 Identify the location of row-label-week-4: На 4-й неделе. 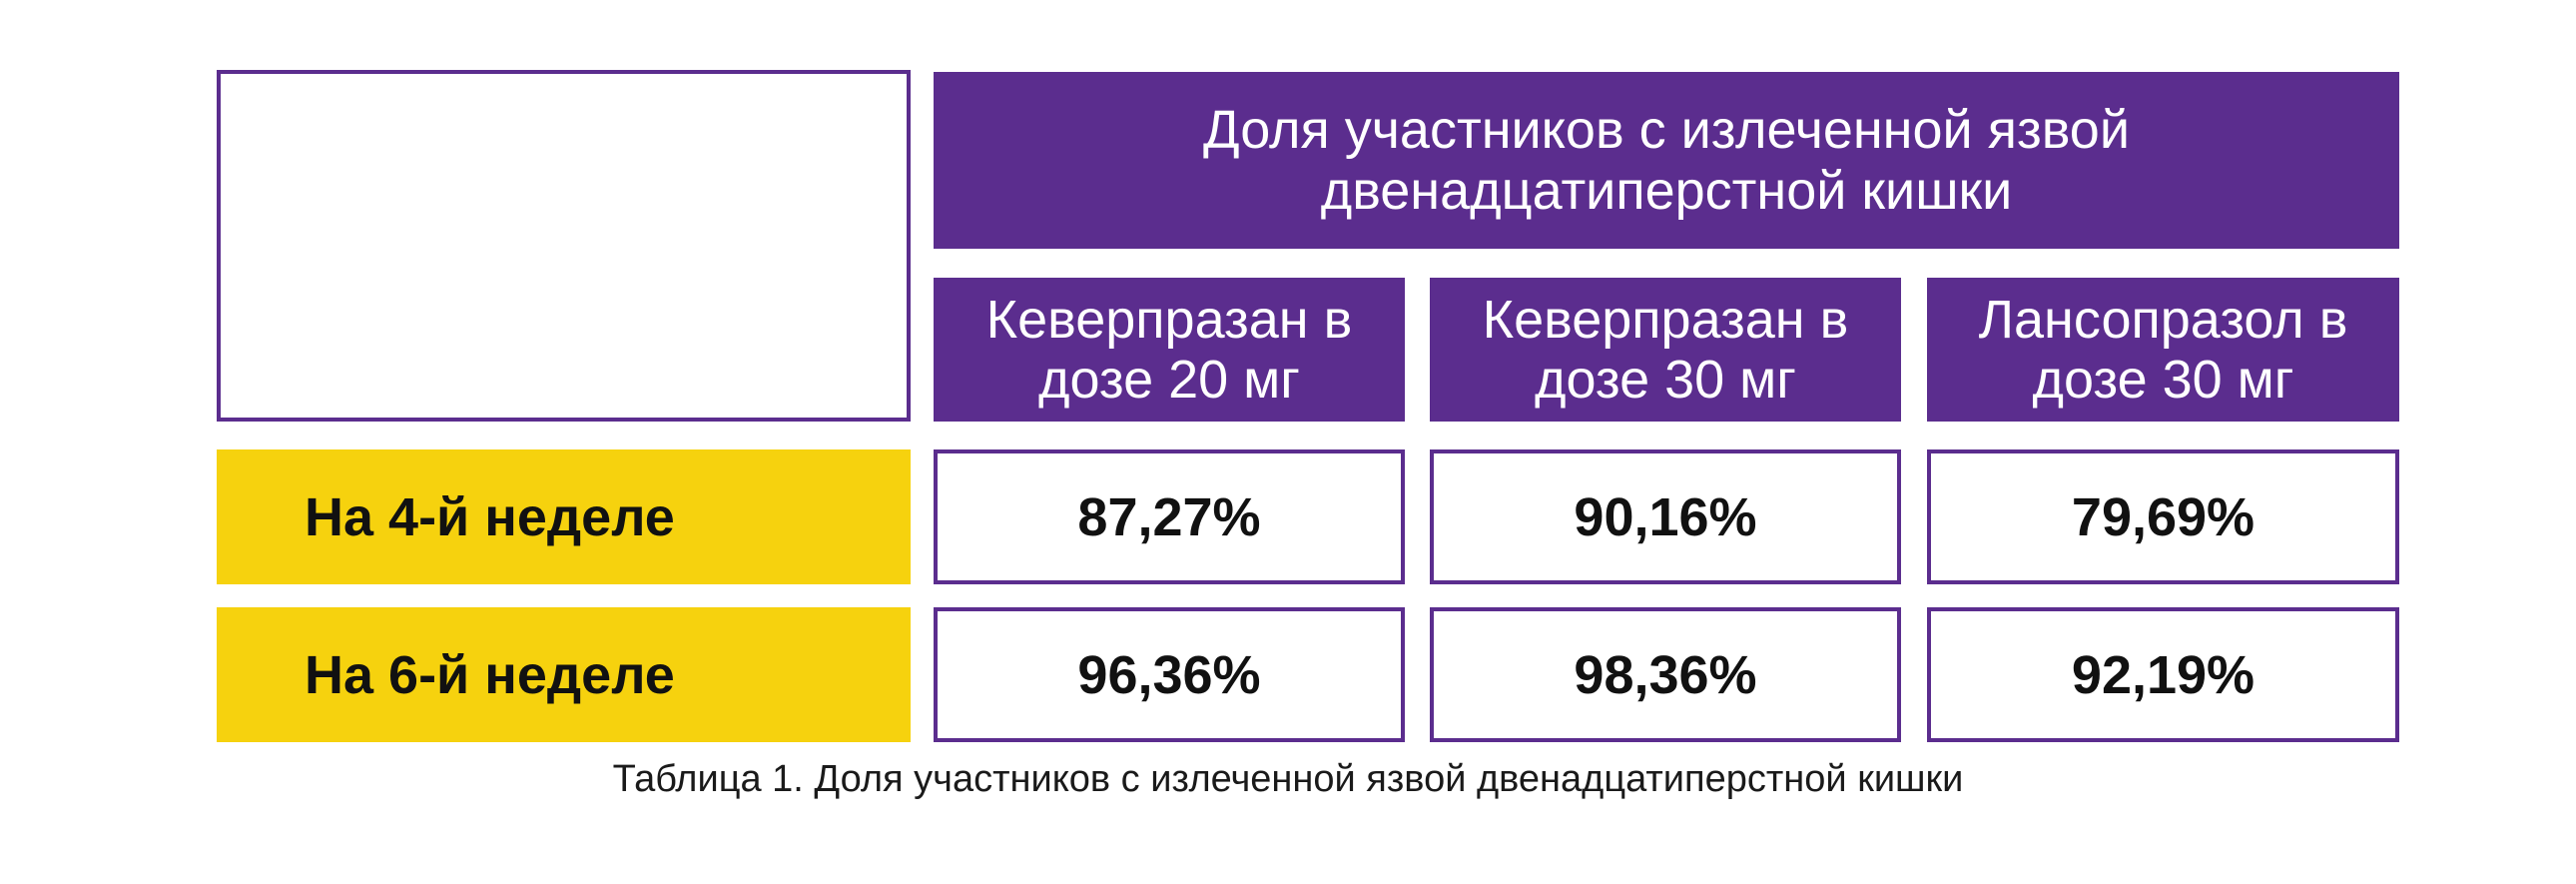
(564, 516).